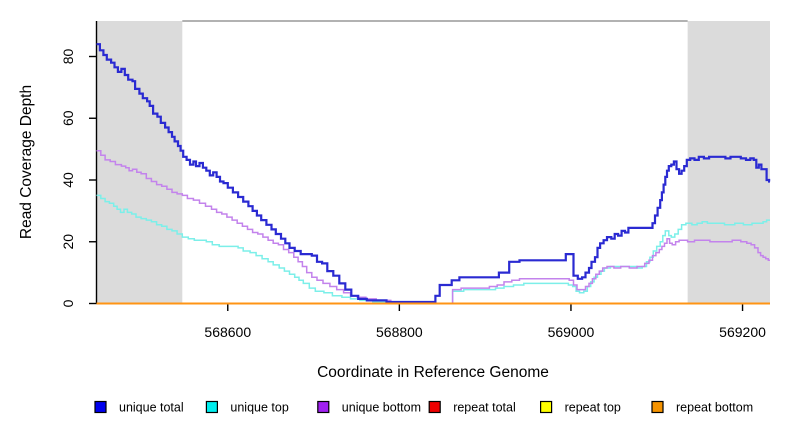  I want to click on y-axis-title: Read Coverage Depth, so click(26, 162).